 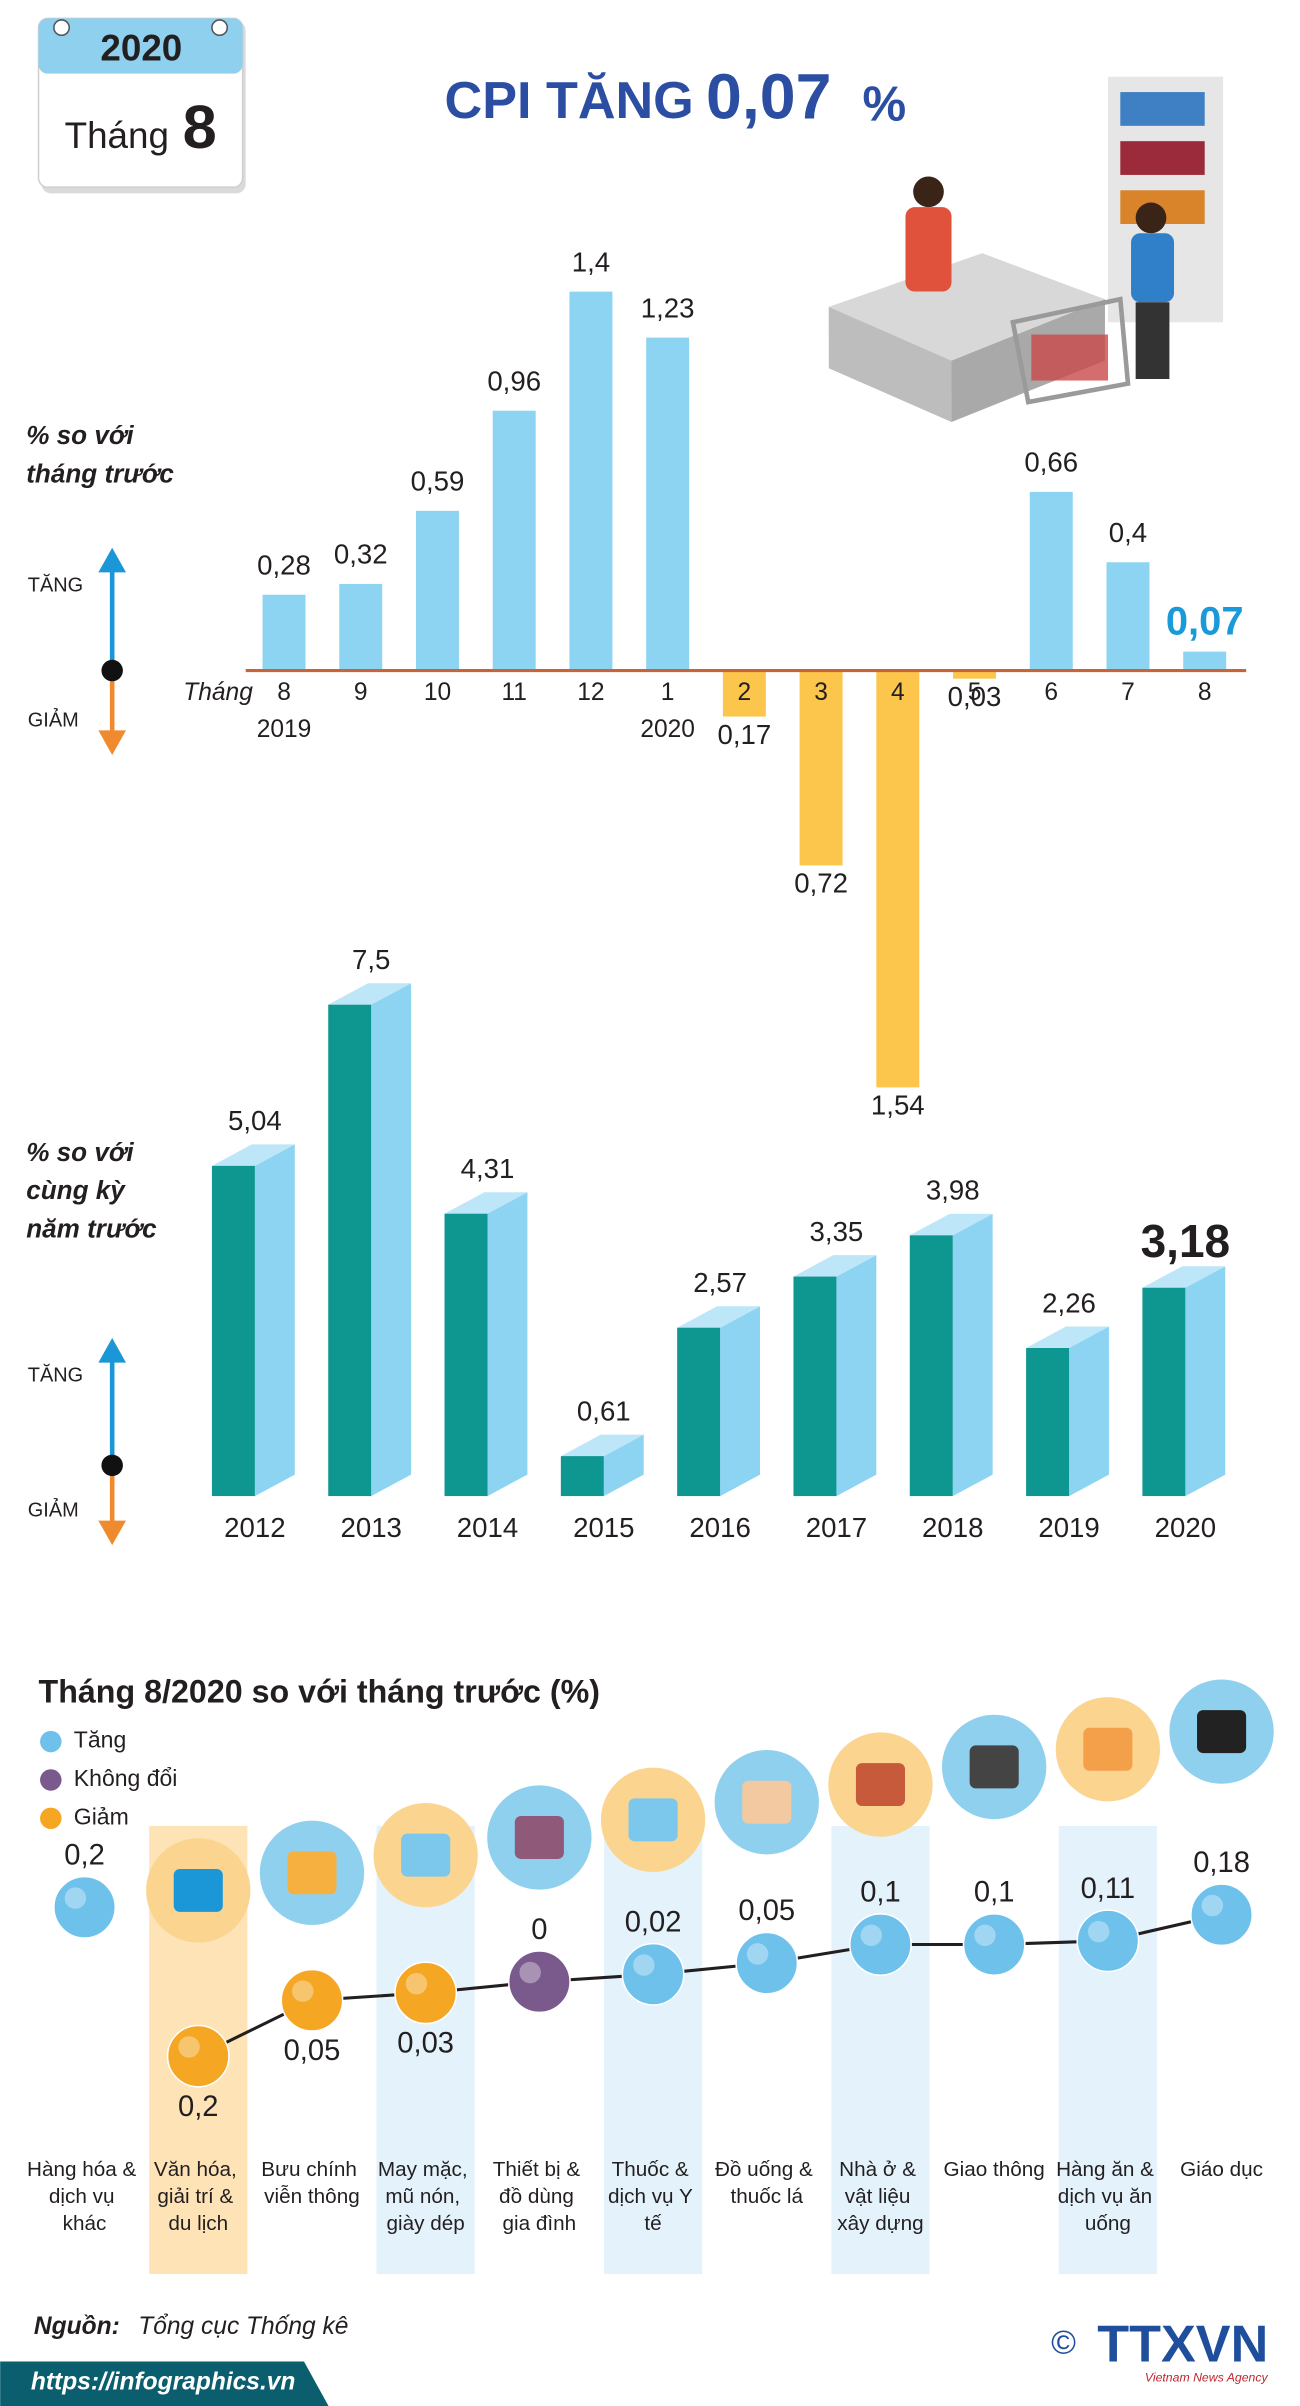 What do you see at coordinates (1182, 2344) in the screenshot?
I see `logo: TTXVN` at bounding box center [1182, 2344].